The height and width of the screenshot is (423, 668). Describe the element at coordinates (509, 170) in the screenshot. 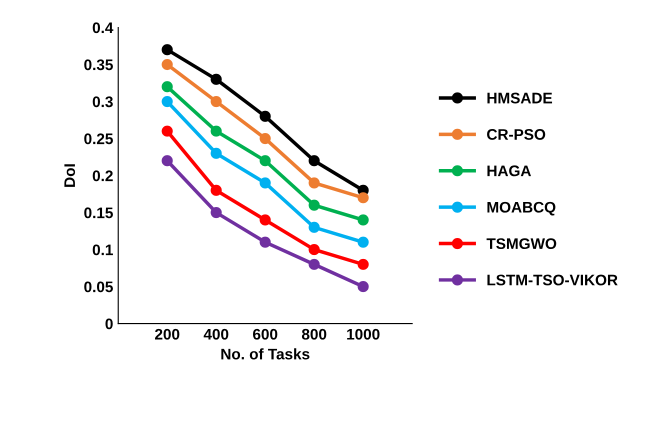

I see `legend-label: HAGA` at that location.